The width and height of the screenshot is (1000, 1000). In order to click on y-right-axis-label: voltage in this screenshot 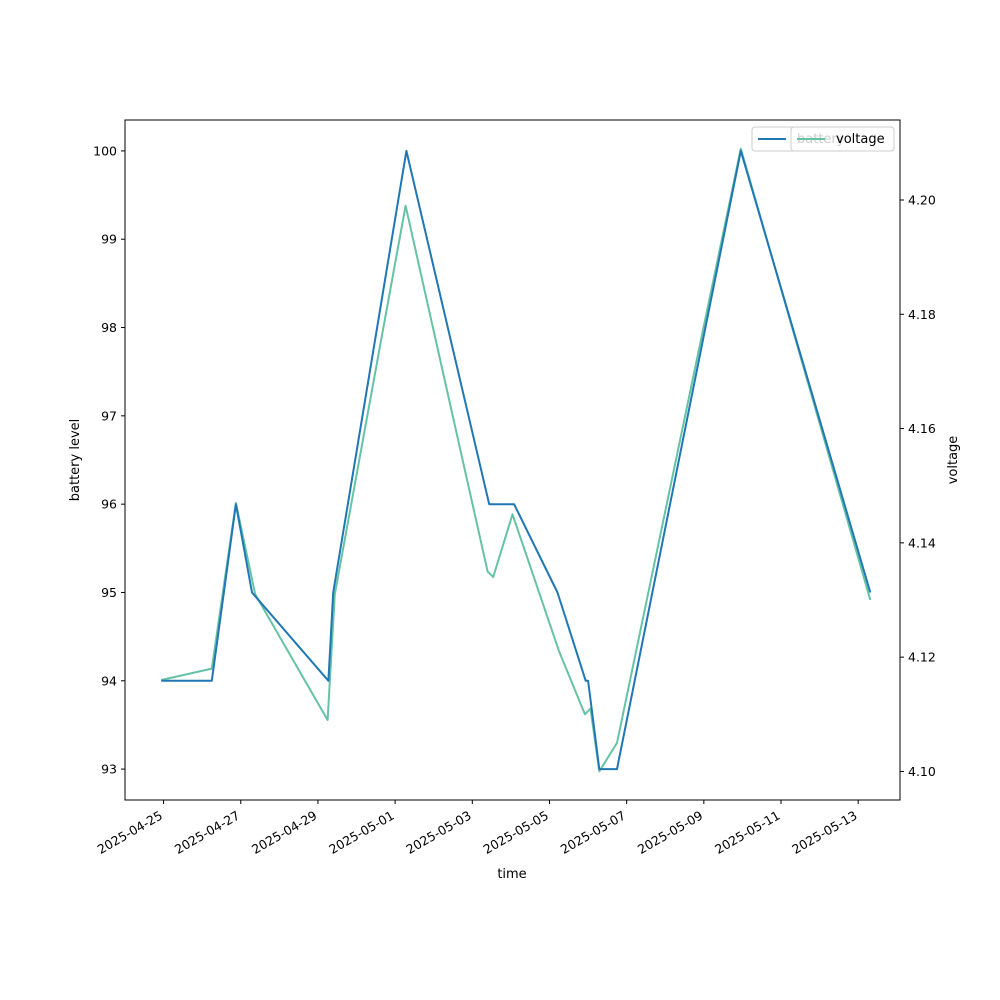, I will do `click(953, 460)`.